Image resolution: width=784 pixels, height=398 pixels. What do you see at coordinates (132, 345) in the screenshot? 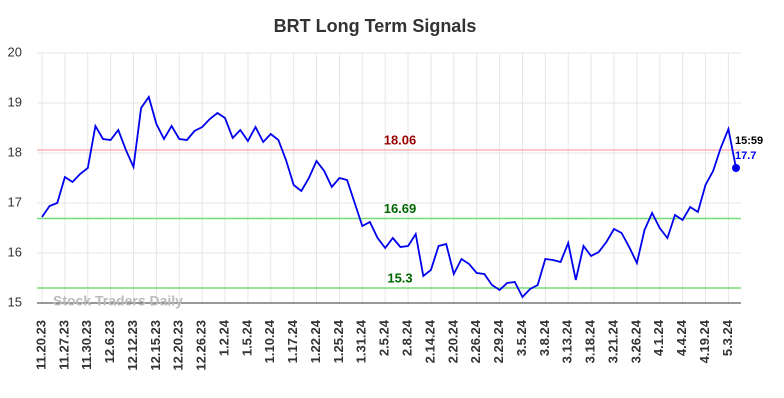
I see `x-tick-label: 12.12.23` at bounding box center [132, 345].